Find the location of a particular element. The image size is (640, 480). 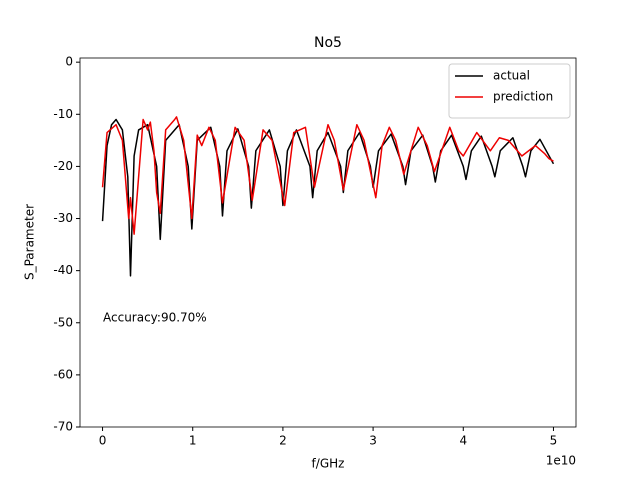

y-tick-label: -60 is located at coordinates (63, 374).